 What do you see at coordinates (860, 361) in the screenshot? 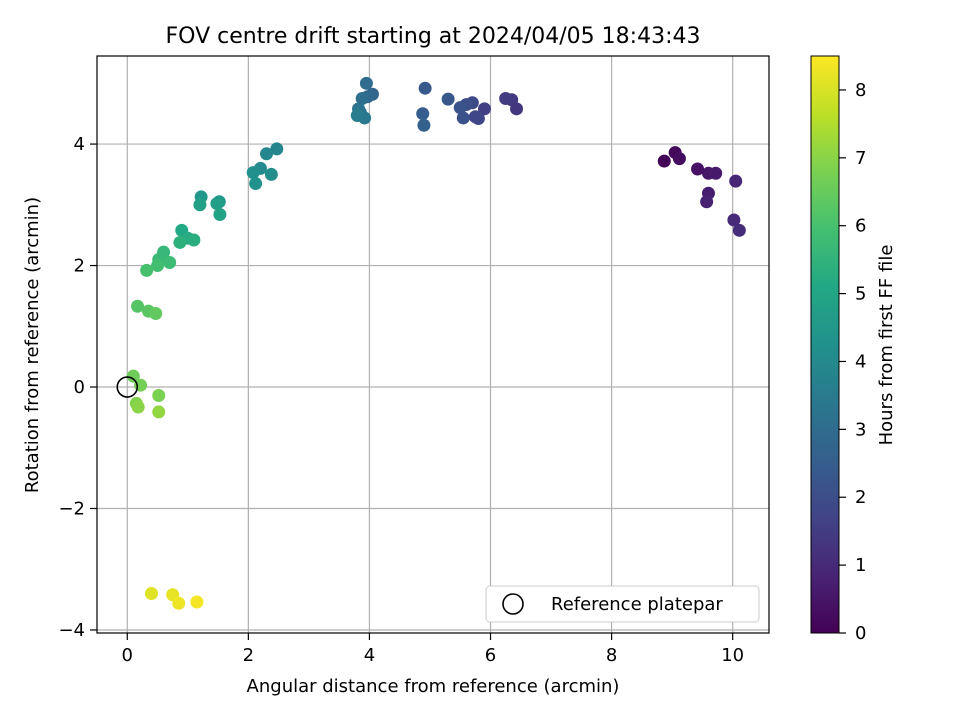
I see `colorbar-tick-label: 4` at bounding box center [860, 361].